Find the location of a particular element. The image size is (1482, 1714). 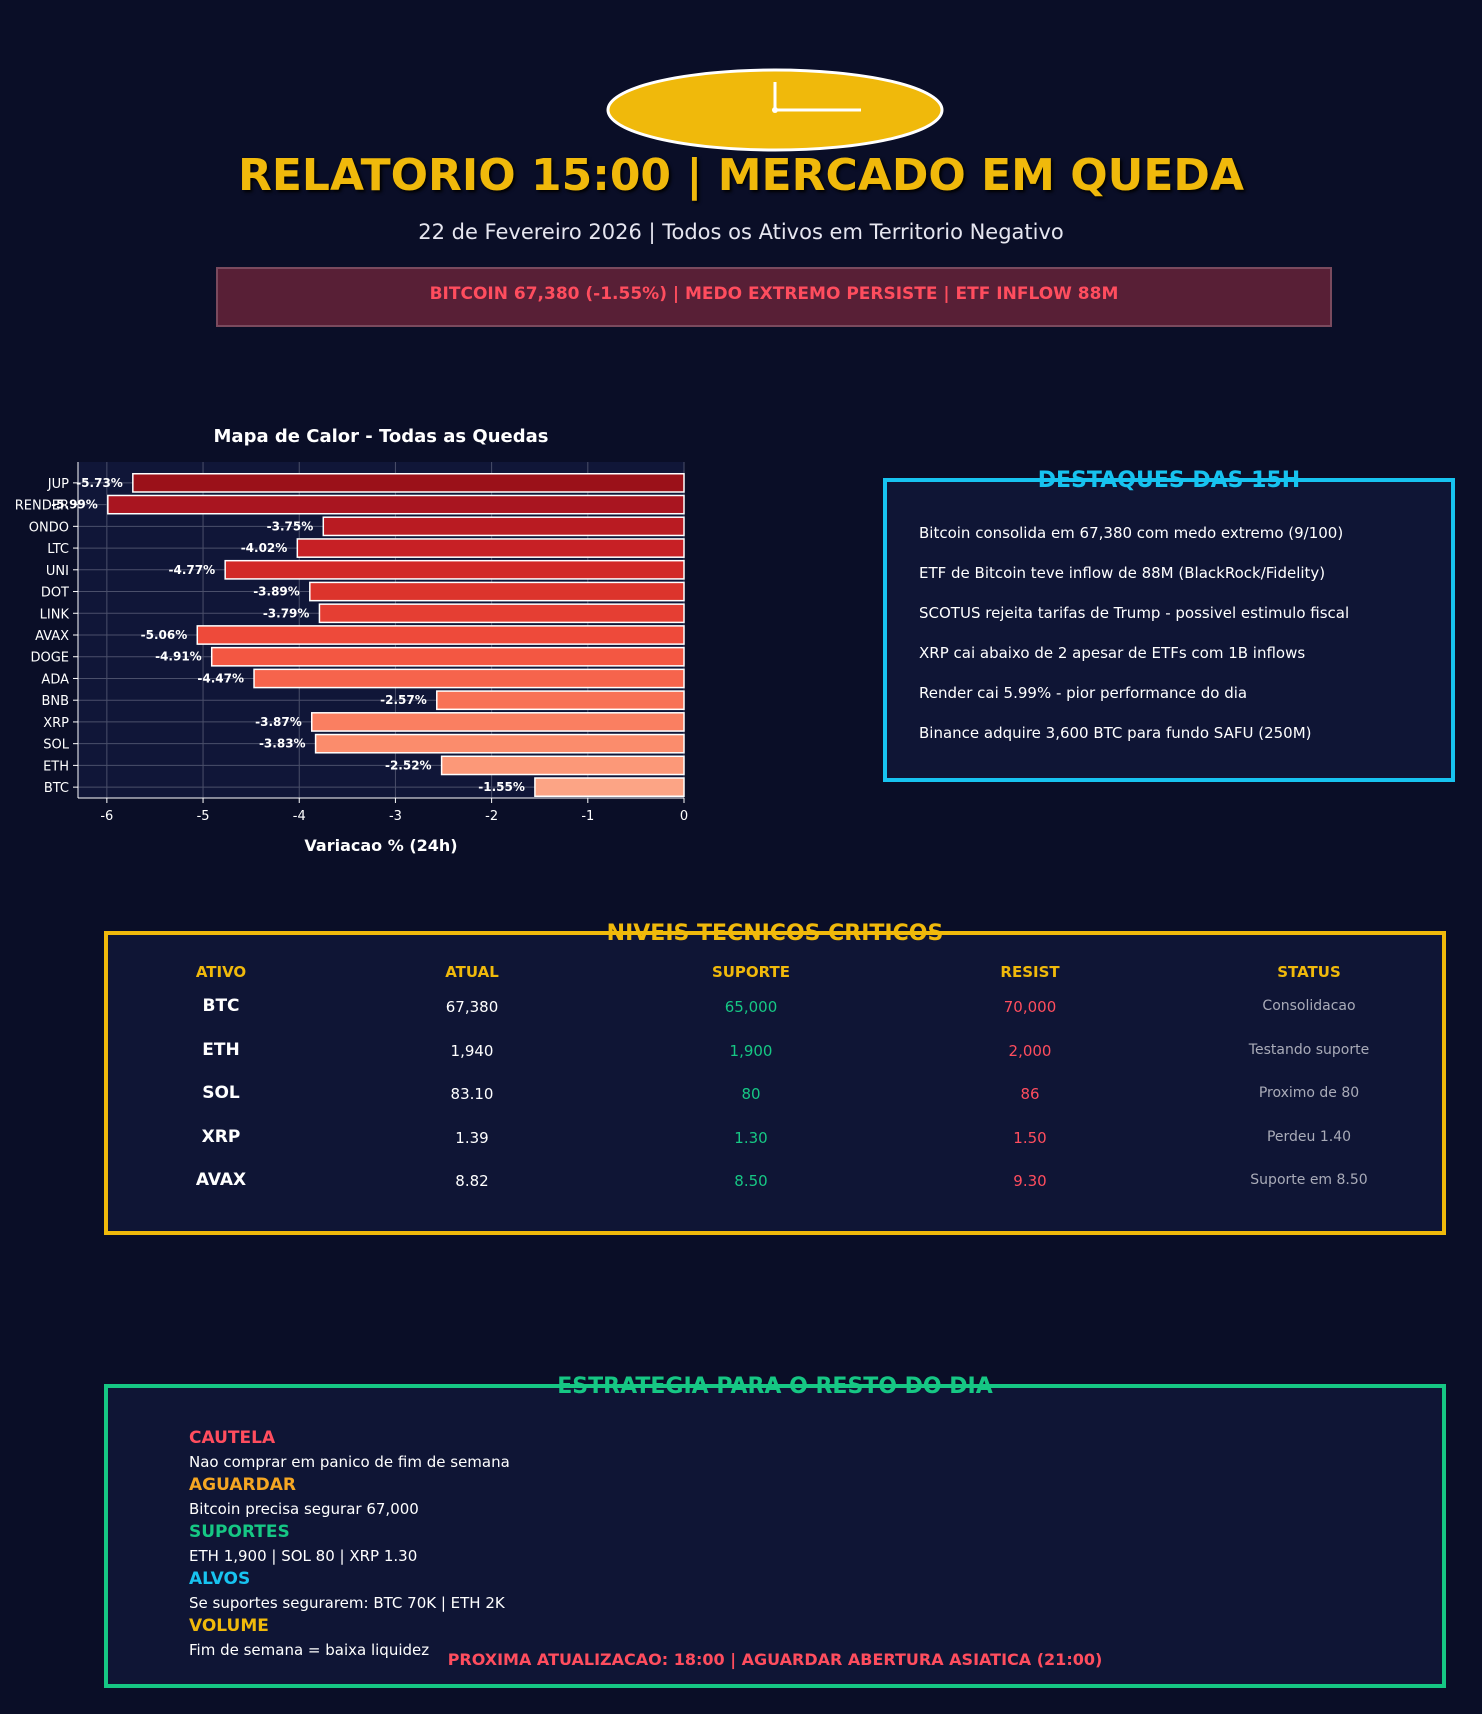

cell-ativo: BTC is located at coordinates (221, 1006).